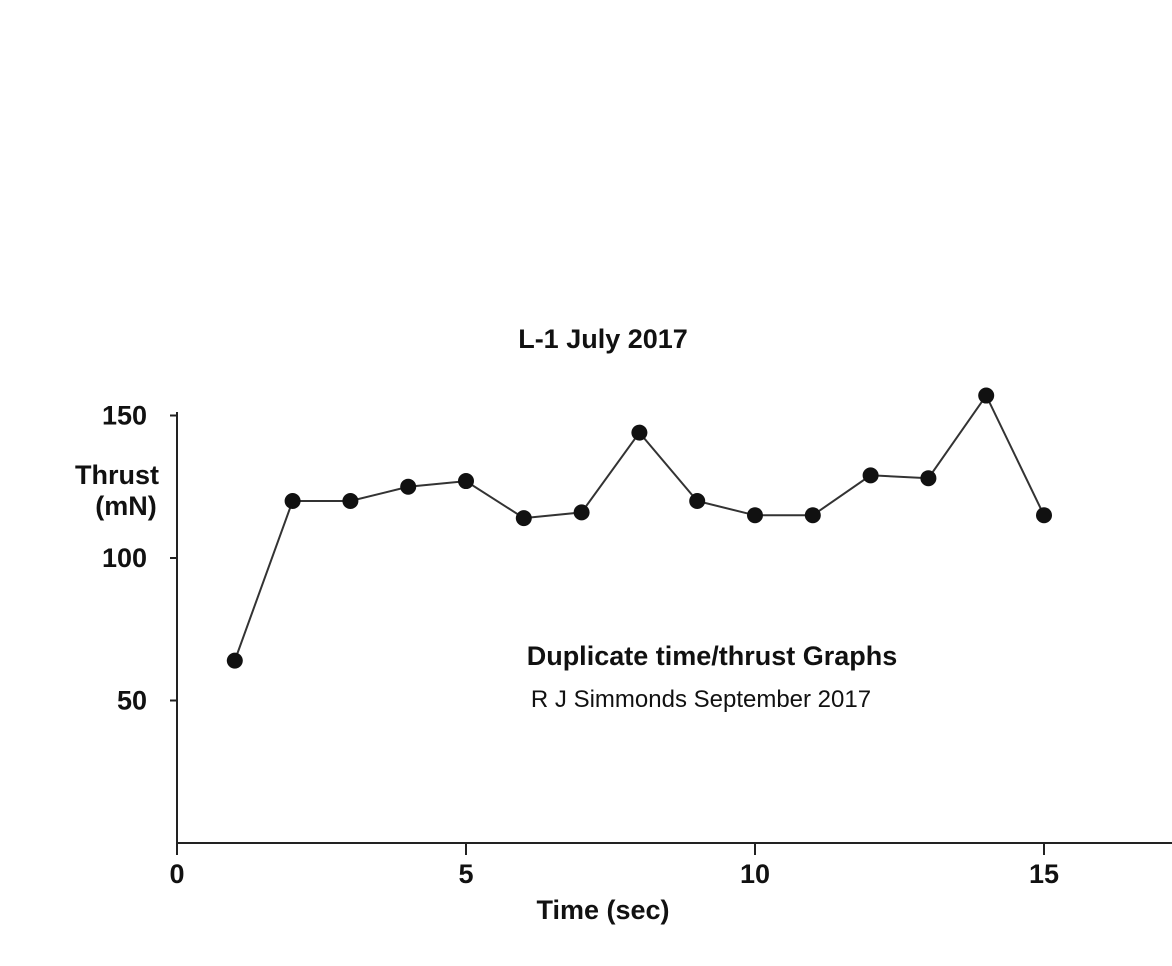 This screenshot has width=1172, height=966. What do you see at coordinates (124, 416) in the screenshot?
I see `y-tick-label: 150` at bounding box center [124, 416].